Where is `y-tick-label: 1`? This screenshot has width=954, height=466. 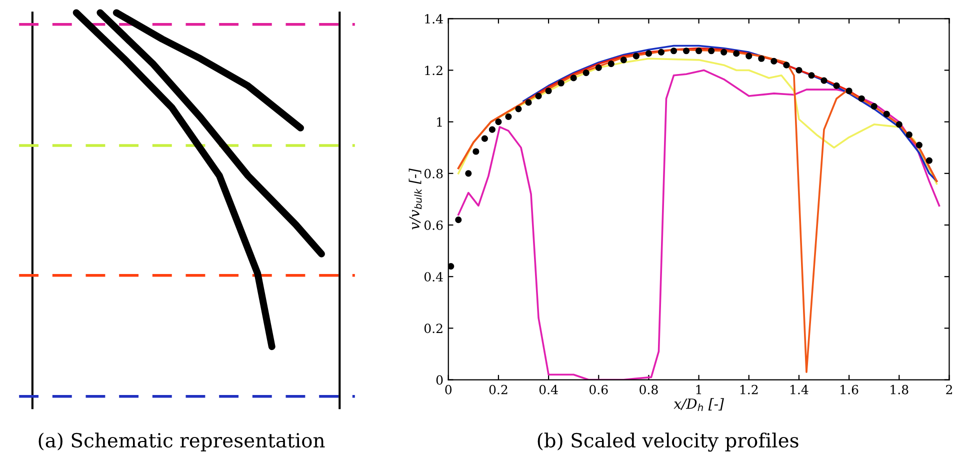
y-tick-label: 1 is located at coordinates (439, 122).